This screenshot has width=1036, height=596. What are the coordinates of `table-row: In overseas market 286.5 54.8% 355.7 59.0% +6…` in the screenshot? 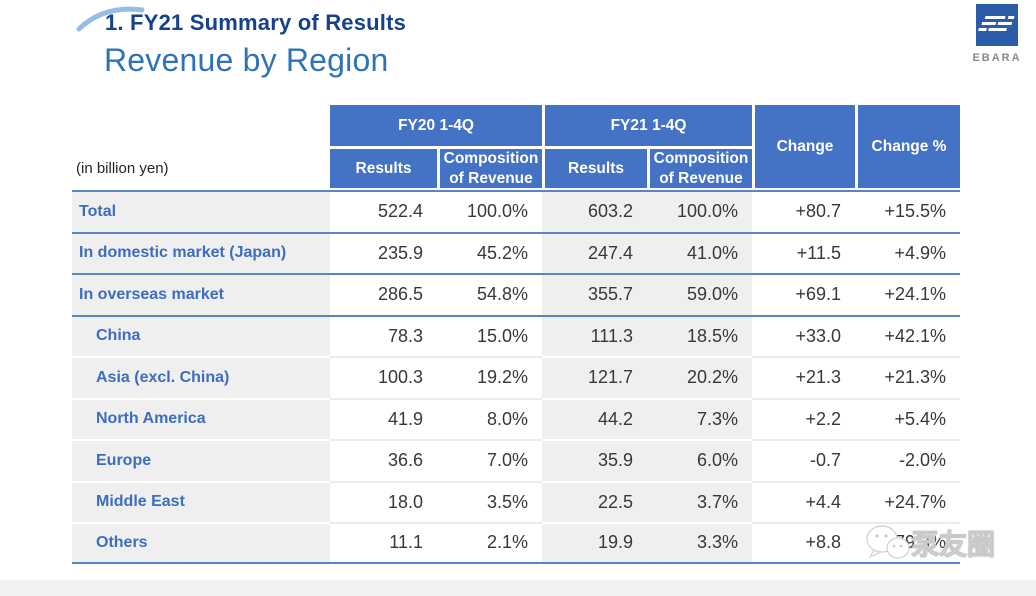 It's located at (516, 294).